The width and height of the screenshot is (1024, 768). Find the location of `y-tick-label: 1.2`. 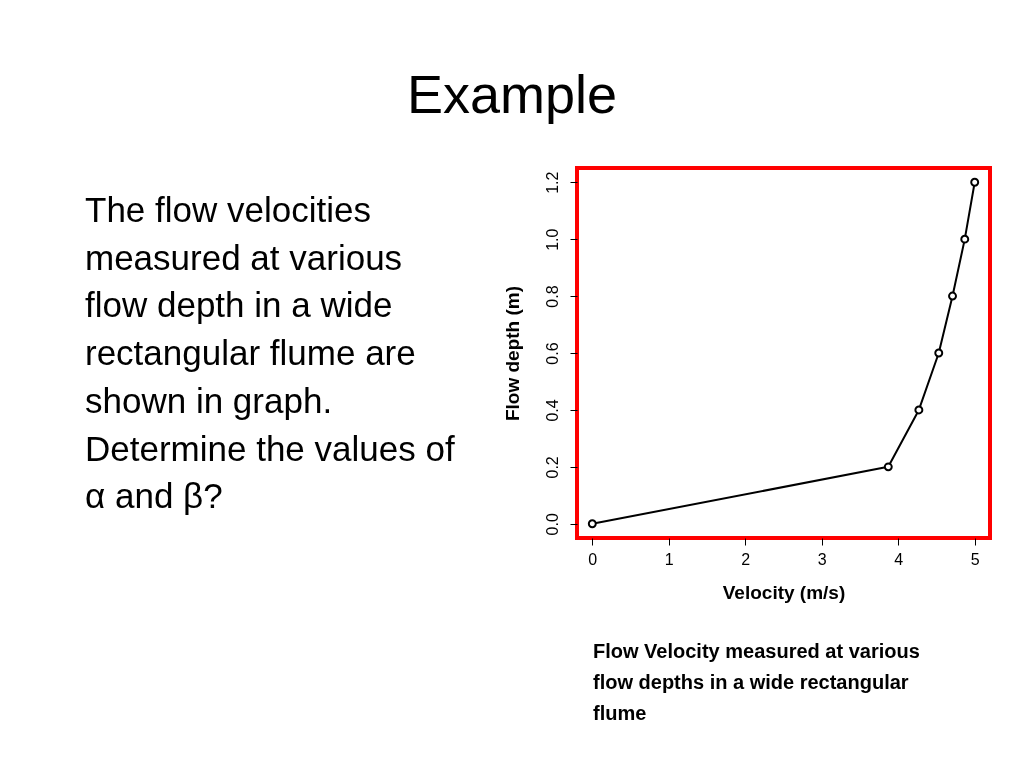

y-tick-label: 1.2 is located at coordinates (552, 182).